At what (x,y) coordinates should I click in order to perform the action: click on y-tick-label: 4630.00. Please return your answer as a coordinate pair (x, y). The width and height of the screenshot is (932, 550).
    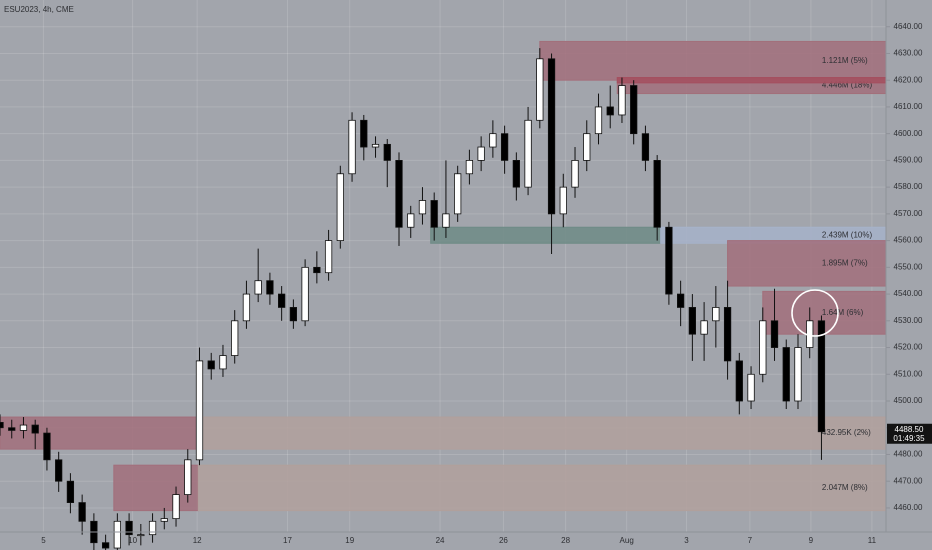
    Looking at the image, I should click on (908, 53).